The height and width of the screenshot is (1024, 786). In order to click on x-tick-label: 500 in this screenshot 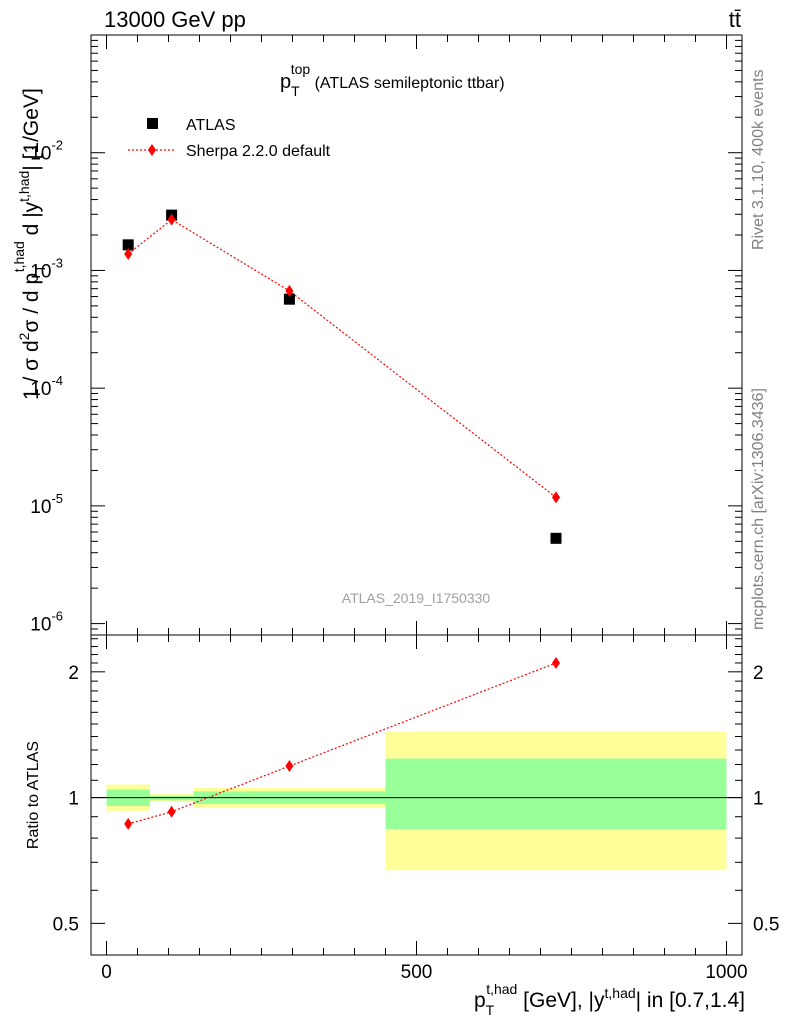, I will do `click(417, 972)`.